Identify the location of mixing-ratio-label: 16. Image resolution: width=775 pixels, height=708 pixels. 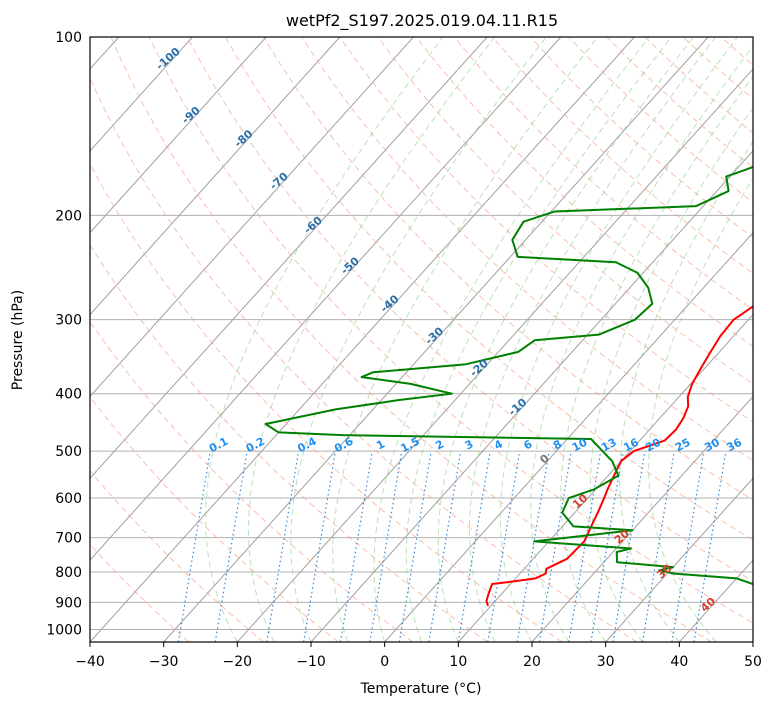
(631, 445).